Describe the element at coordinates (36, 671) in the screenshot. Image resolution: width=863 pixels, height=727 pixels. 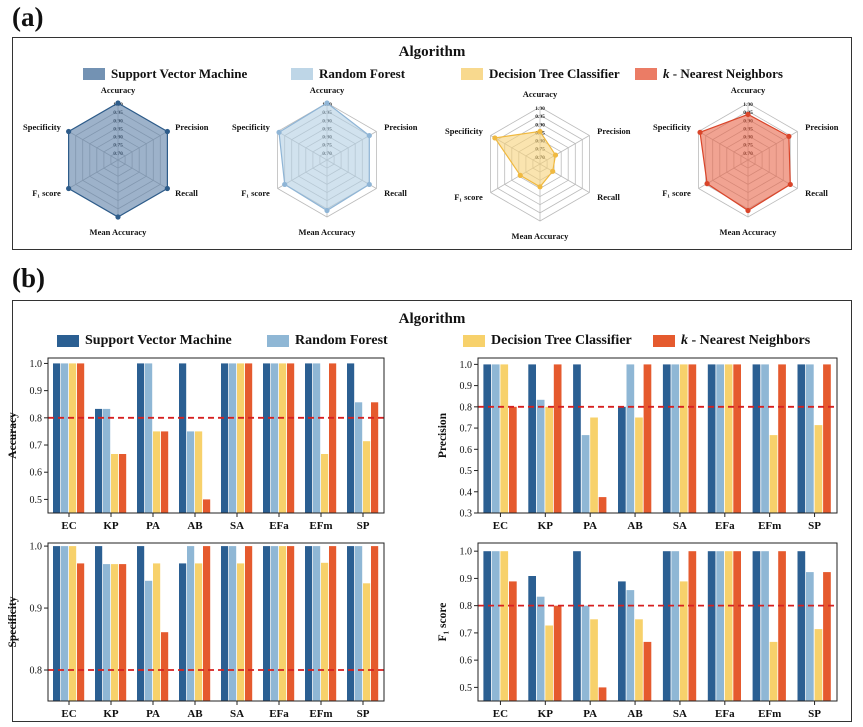
I see `y-tick-label: 0.8` at that location.